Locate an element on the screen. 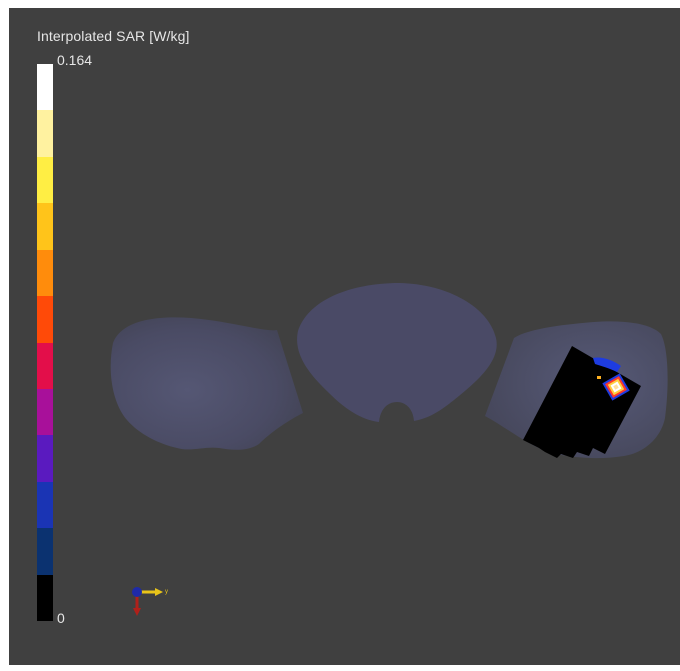  y-axis-arrowhead is located at coordinates (159, 592).